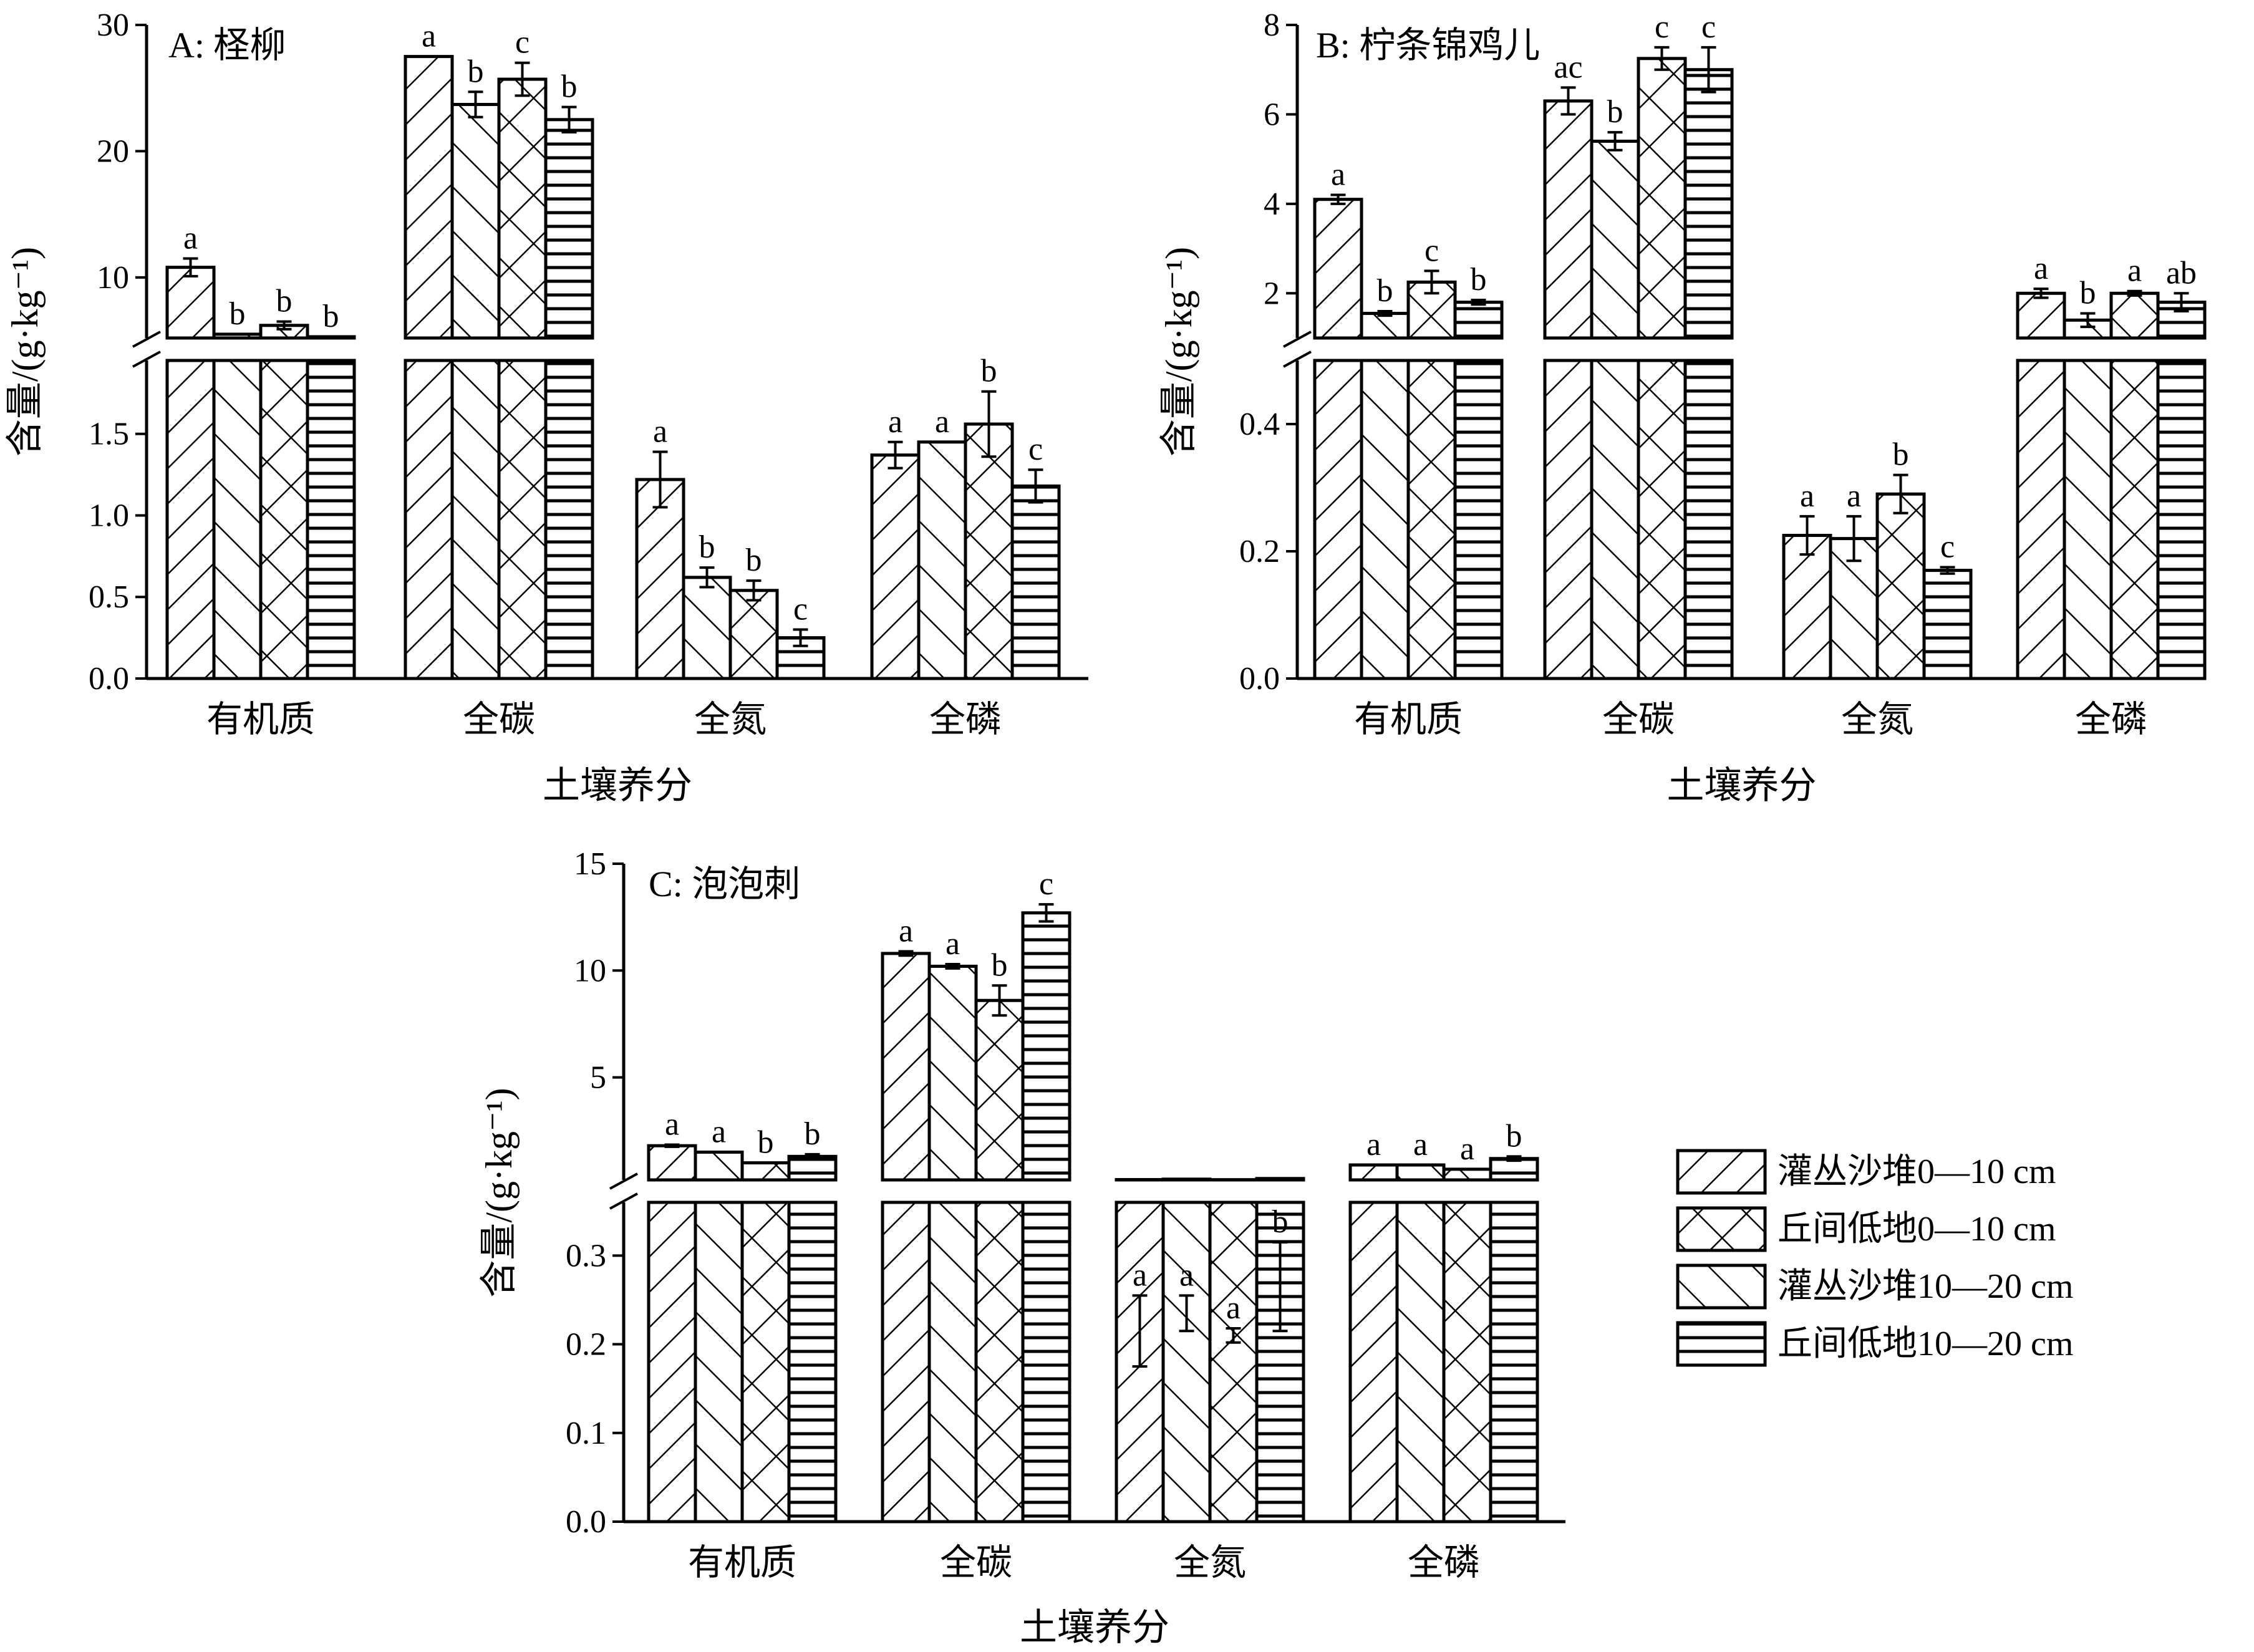 The width and height of the screenshot is (2254, 1652). What do you see at coordinates (2181, 273) in the screenshot?
I see `significance-label: ab` at bounding box center [2181, 273].